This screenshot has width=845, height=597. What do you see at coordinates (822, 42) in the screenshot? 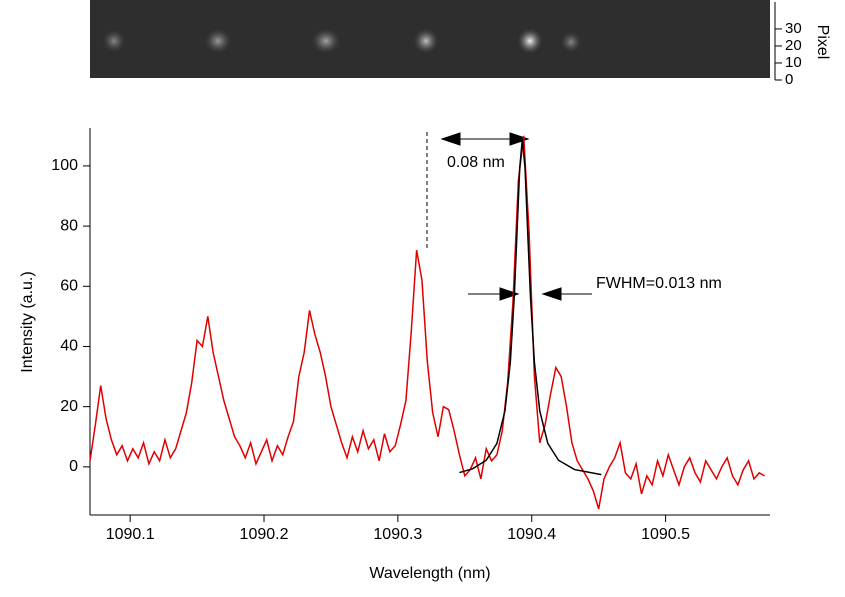
I see `image-axis-label: Pixel` at bounding box center [822, 42].